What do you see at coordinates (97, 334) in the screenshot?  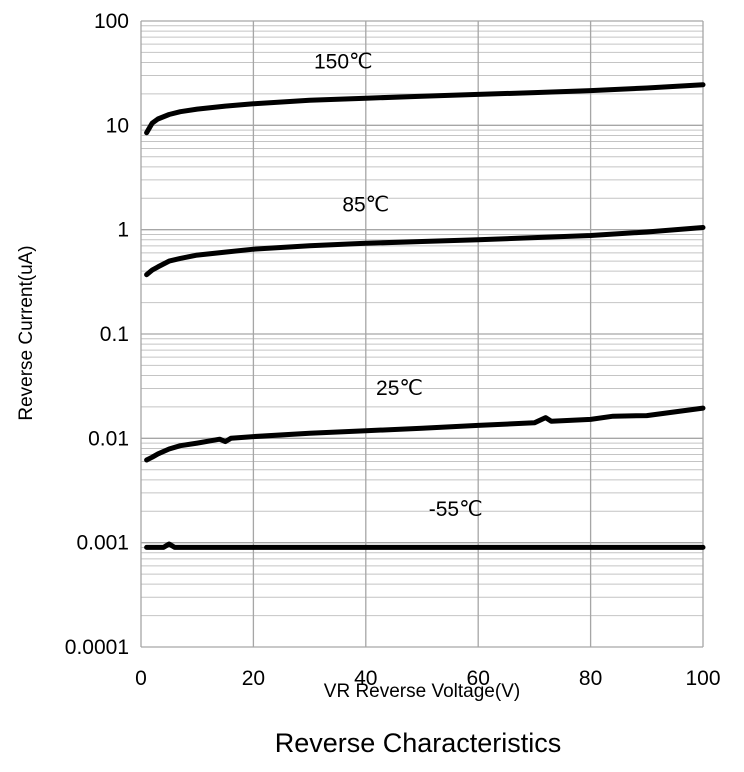 I see `y-tick-labels: 0.0001 0.001 0.01 0.1 1 10 100` at bounding box center [97, 334].